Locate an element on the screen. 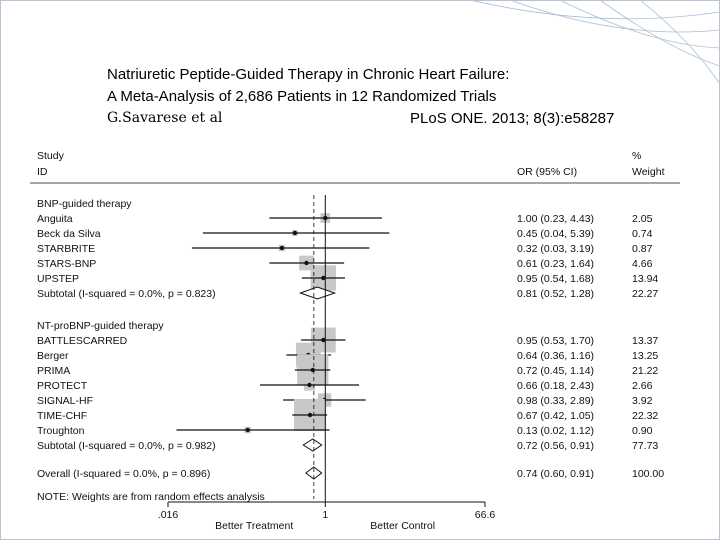 This screenshot has width=720, height=540. x-tick-label: 66.6 is located at coordinates (485, 515).